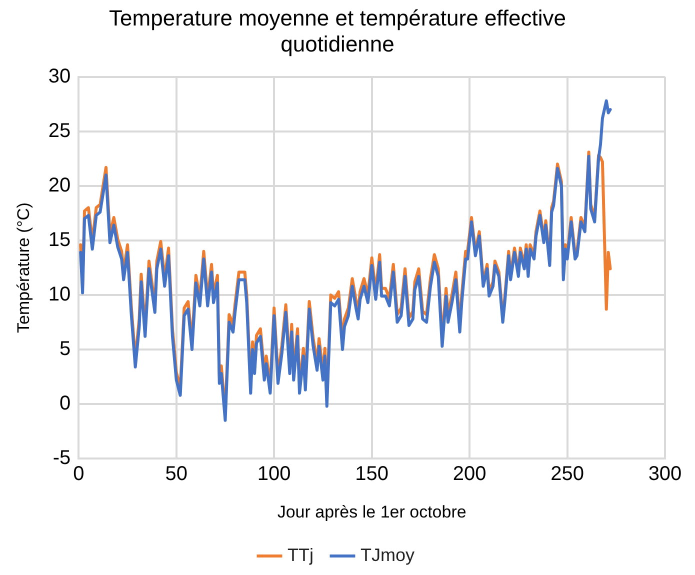  I want to click on y-tick-label: 0, so click(65, 403).